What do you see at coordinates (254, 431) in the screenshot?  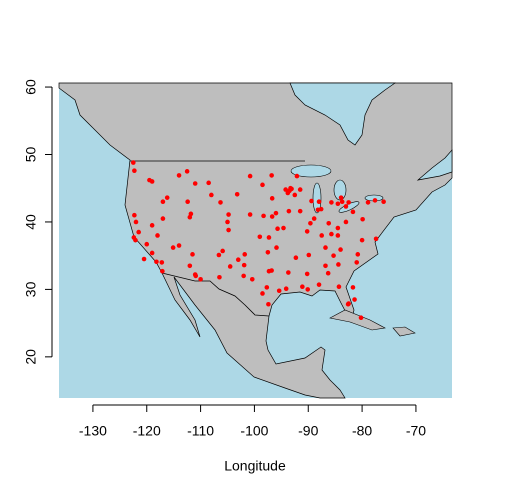 I see `x-tick-label: -100` at bounding box center [254, 431].